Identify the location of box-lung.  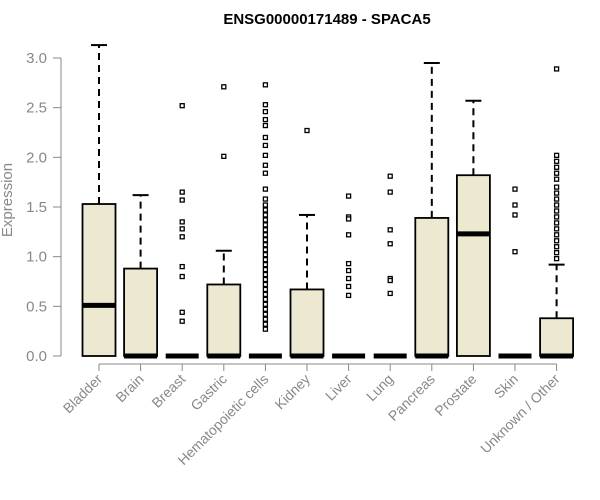
(390, 266).